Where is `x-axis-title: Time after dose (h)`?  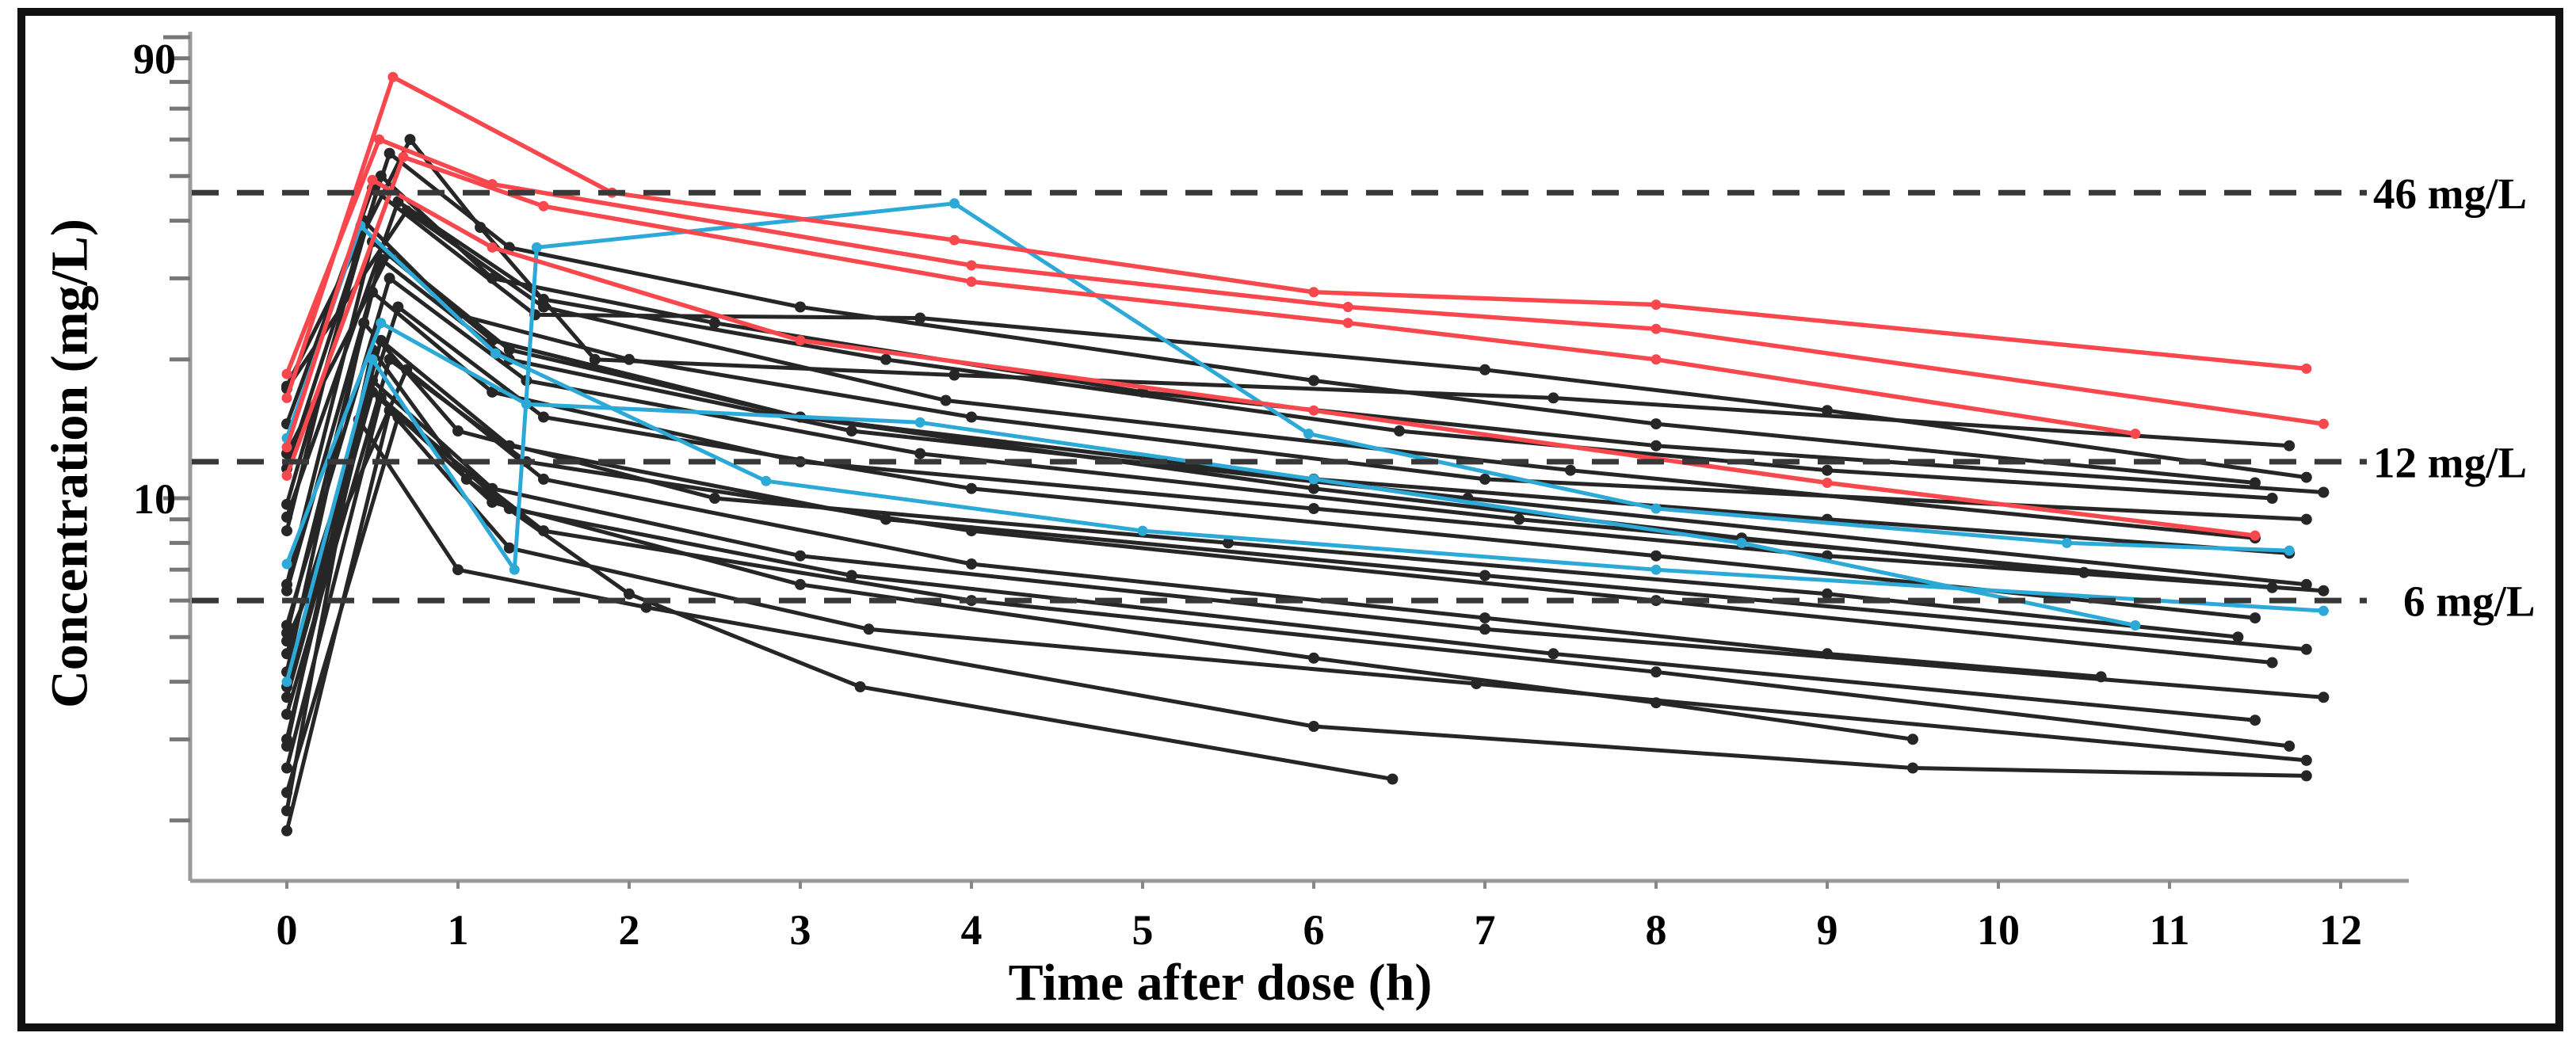
x-axis-title: Time after dose (h) is located at coordinates (1221, 983).